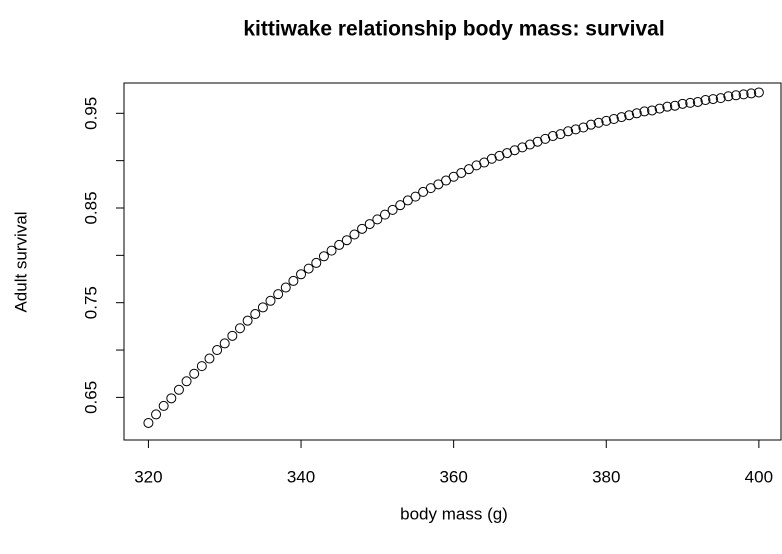  I want to click on y-tick-label: 0.65, so click(90, 397).